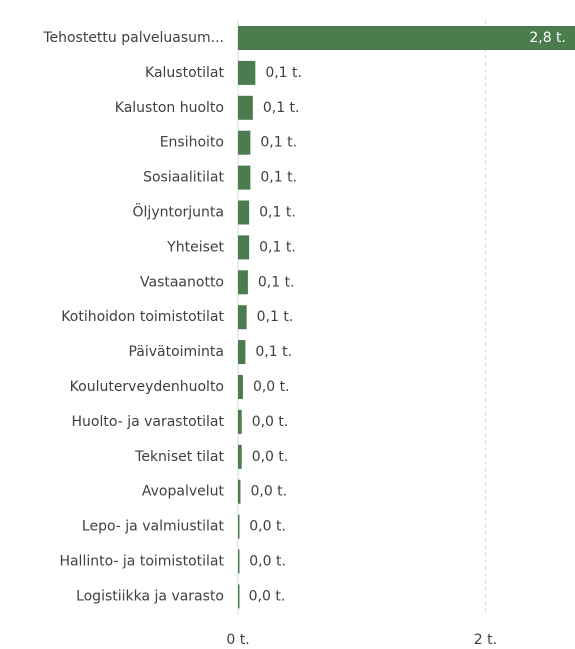 This screenshot has height=649, width=575. What do you see at coordinates (179, 457) in the screenshot?
I see `category-label: Tekniset tilat` at bounding box center [179, 457].